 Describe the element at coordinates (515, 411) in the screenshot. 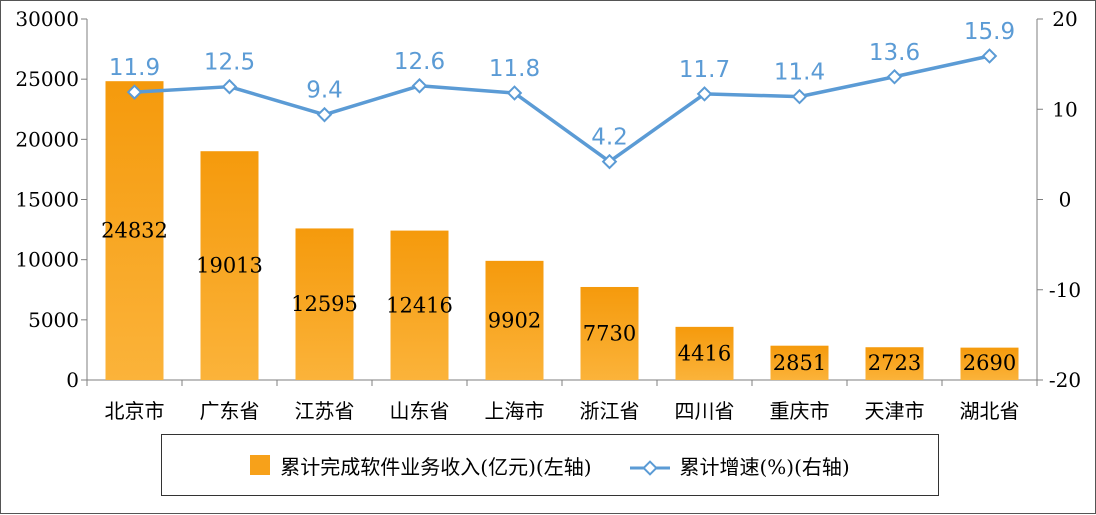

I see `x-tick-label: 上海市` at that location.